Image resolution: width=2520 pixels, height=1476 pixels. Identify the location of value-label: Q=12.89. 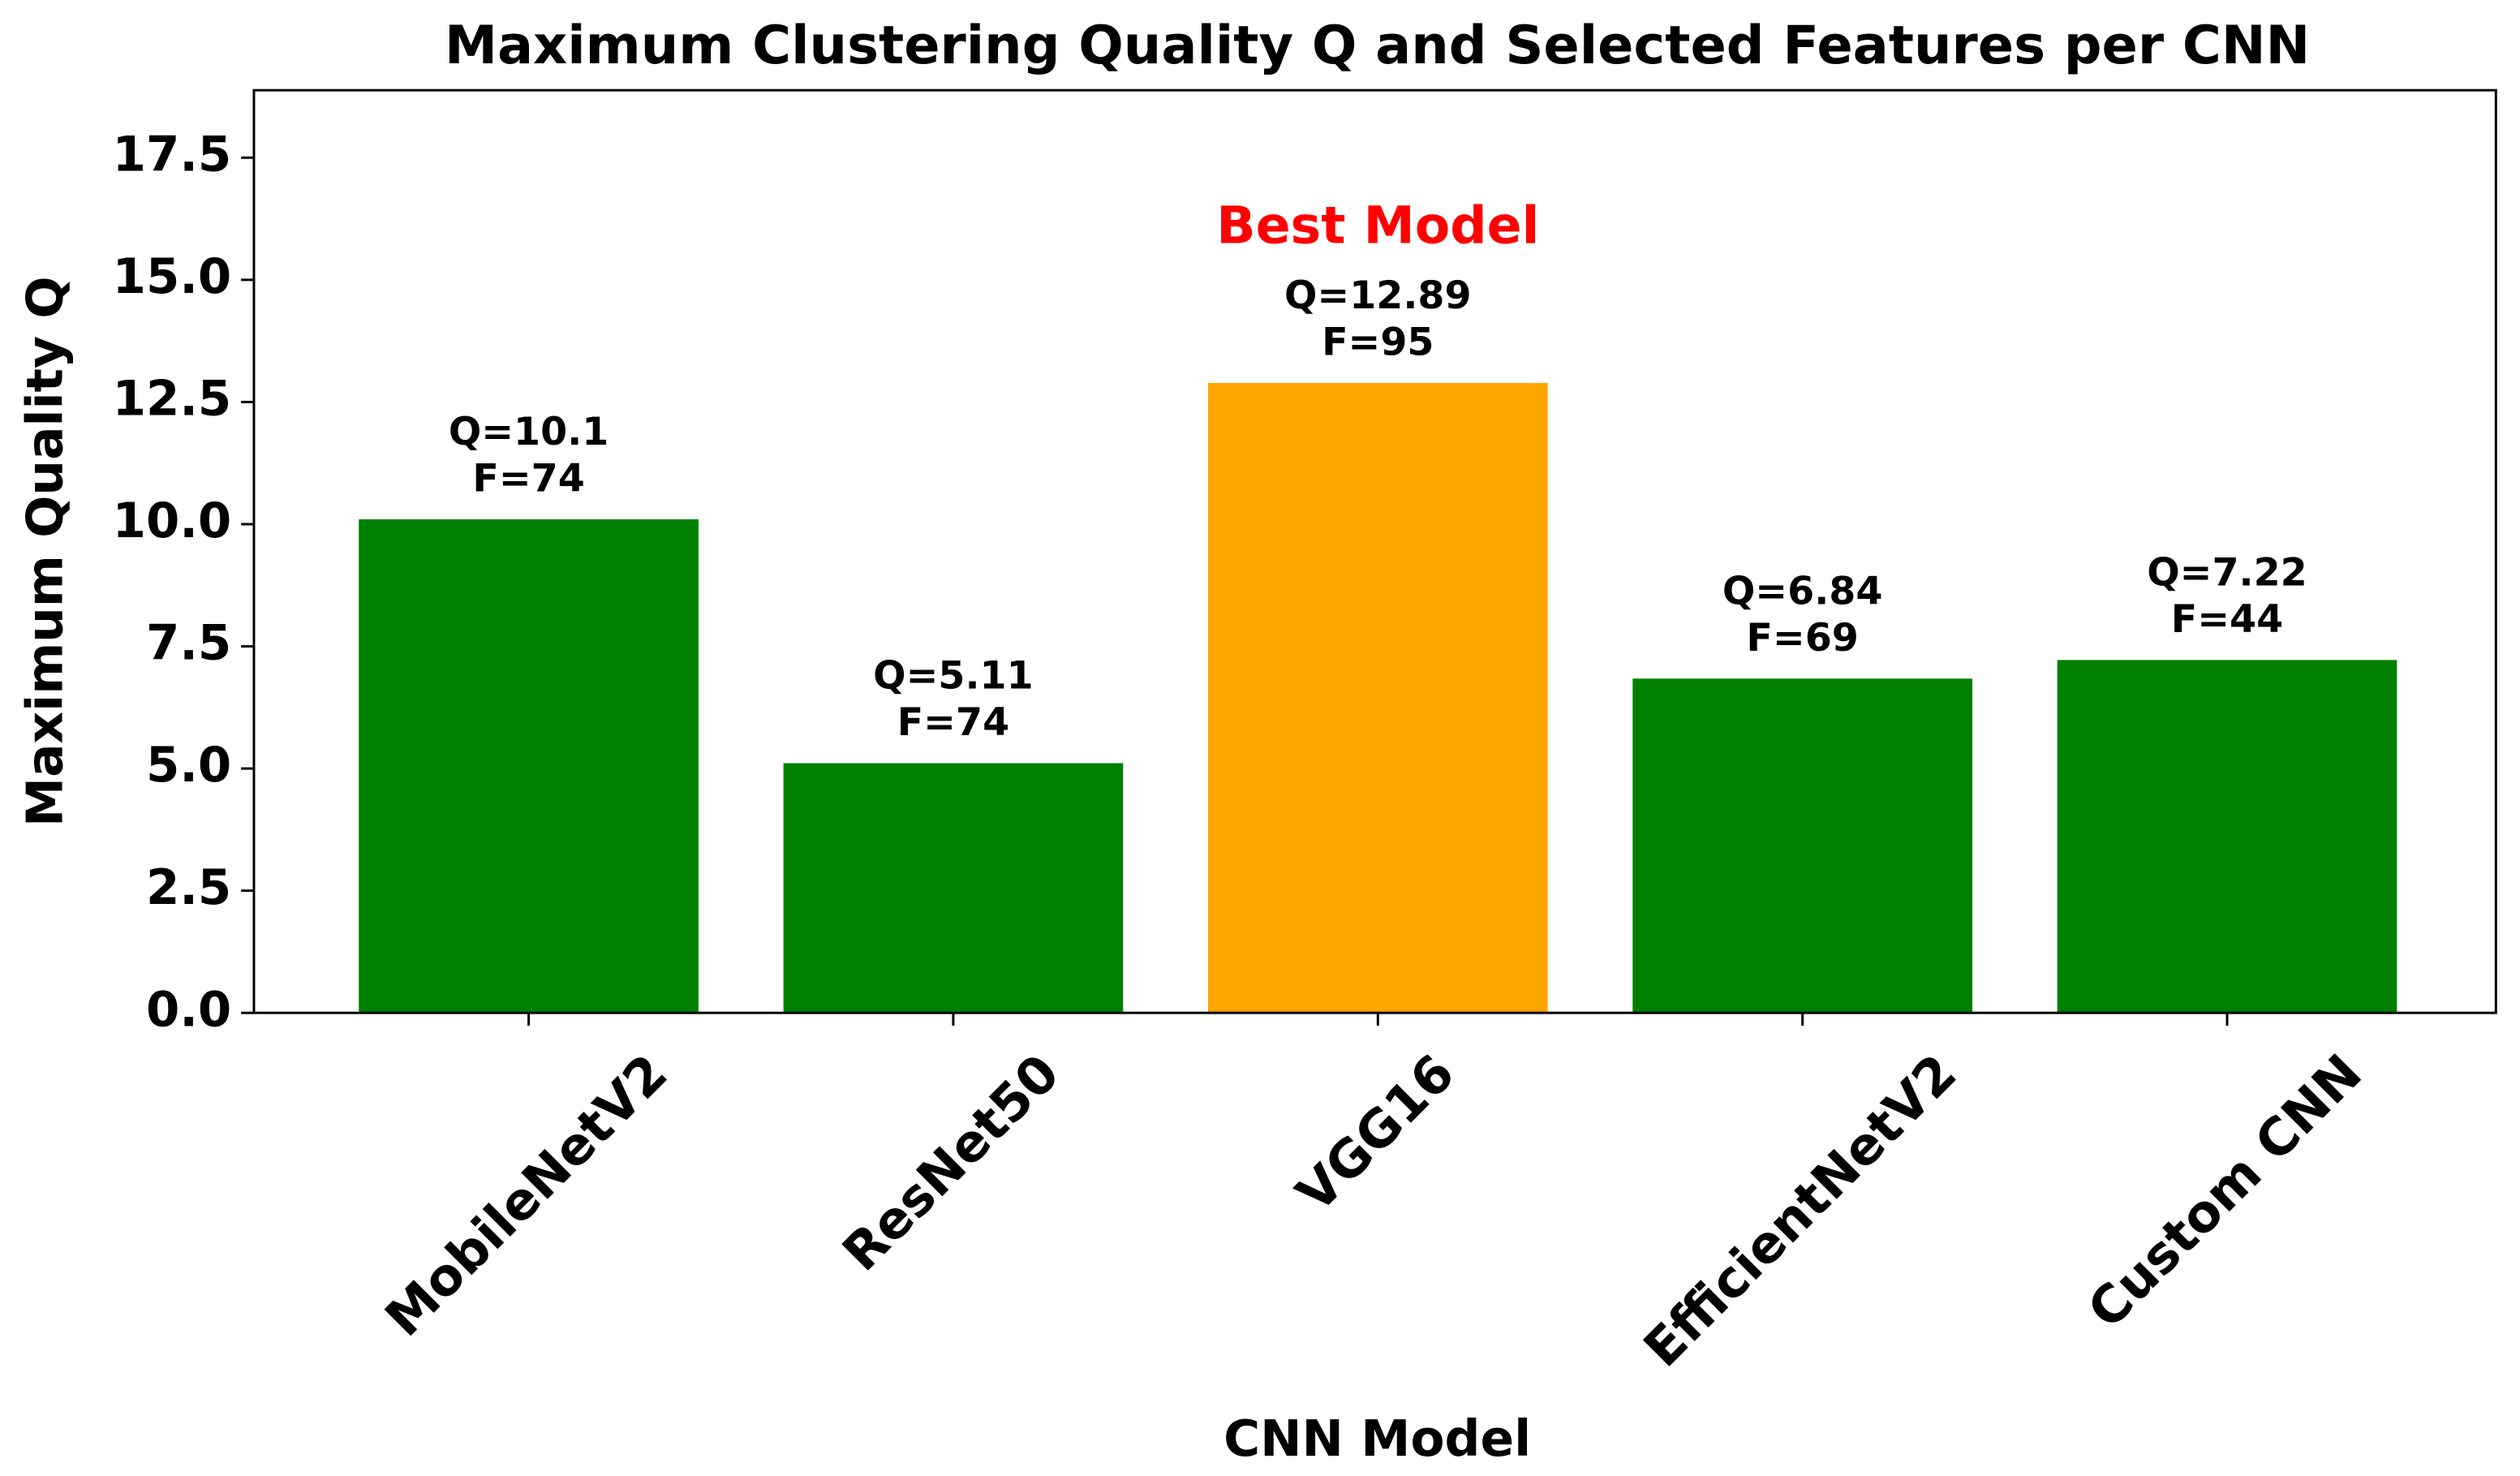
(1378, 295).